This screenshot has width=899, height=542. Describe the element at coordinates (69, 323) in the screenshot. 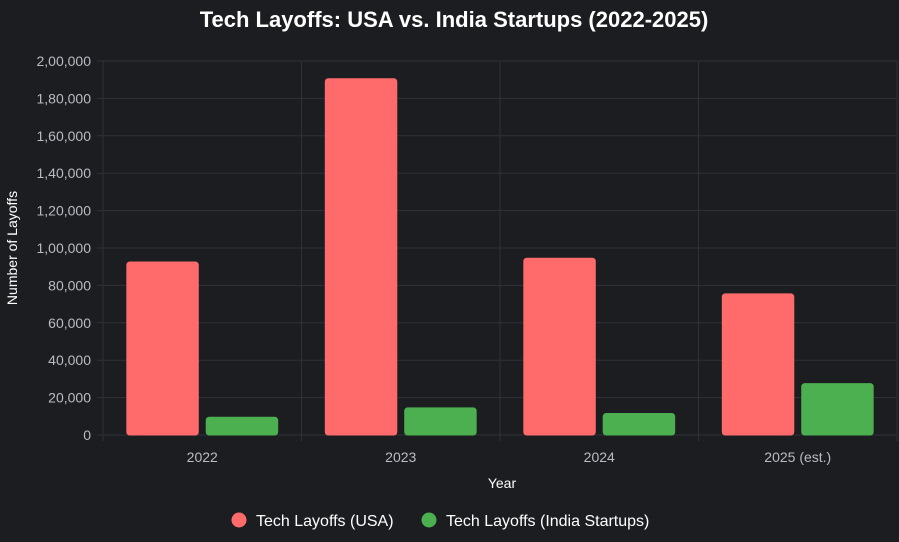

I see `y-tick-label: 60,000` at that location.